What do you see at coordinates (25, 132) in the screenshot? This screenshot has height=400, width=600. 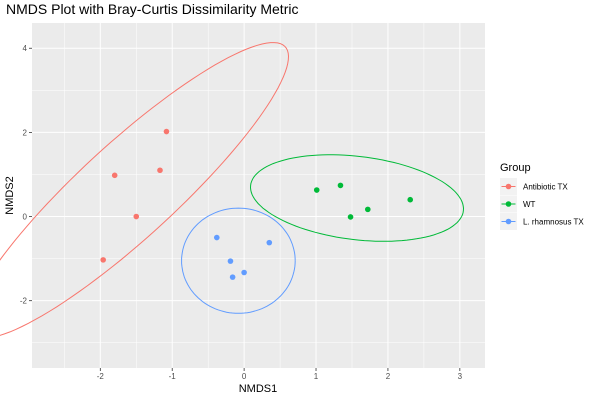 I see `y-tick-label: 2` at bounding box center [25, 132].